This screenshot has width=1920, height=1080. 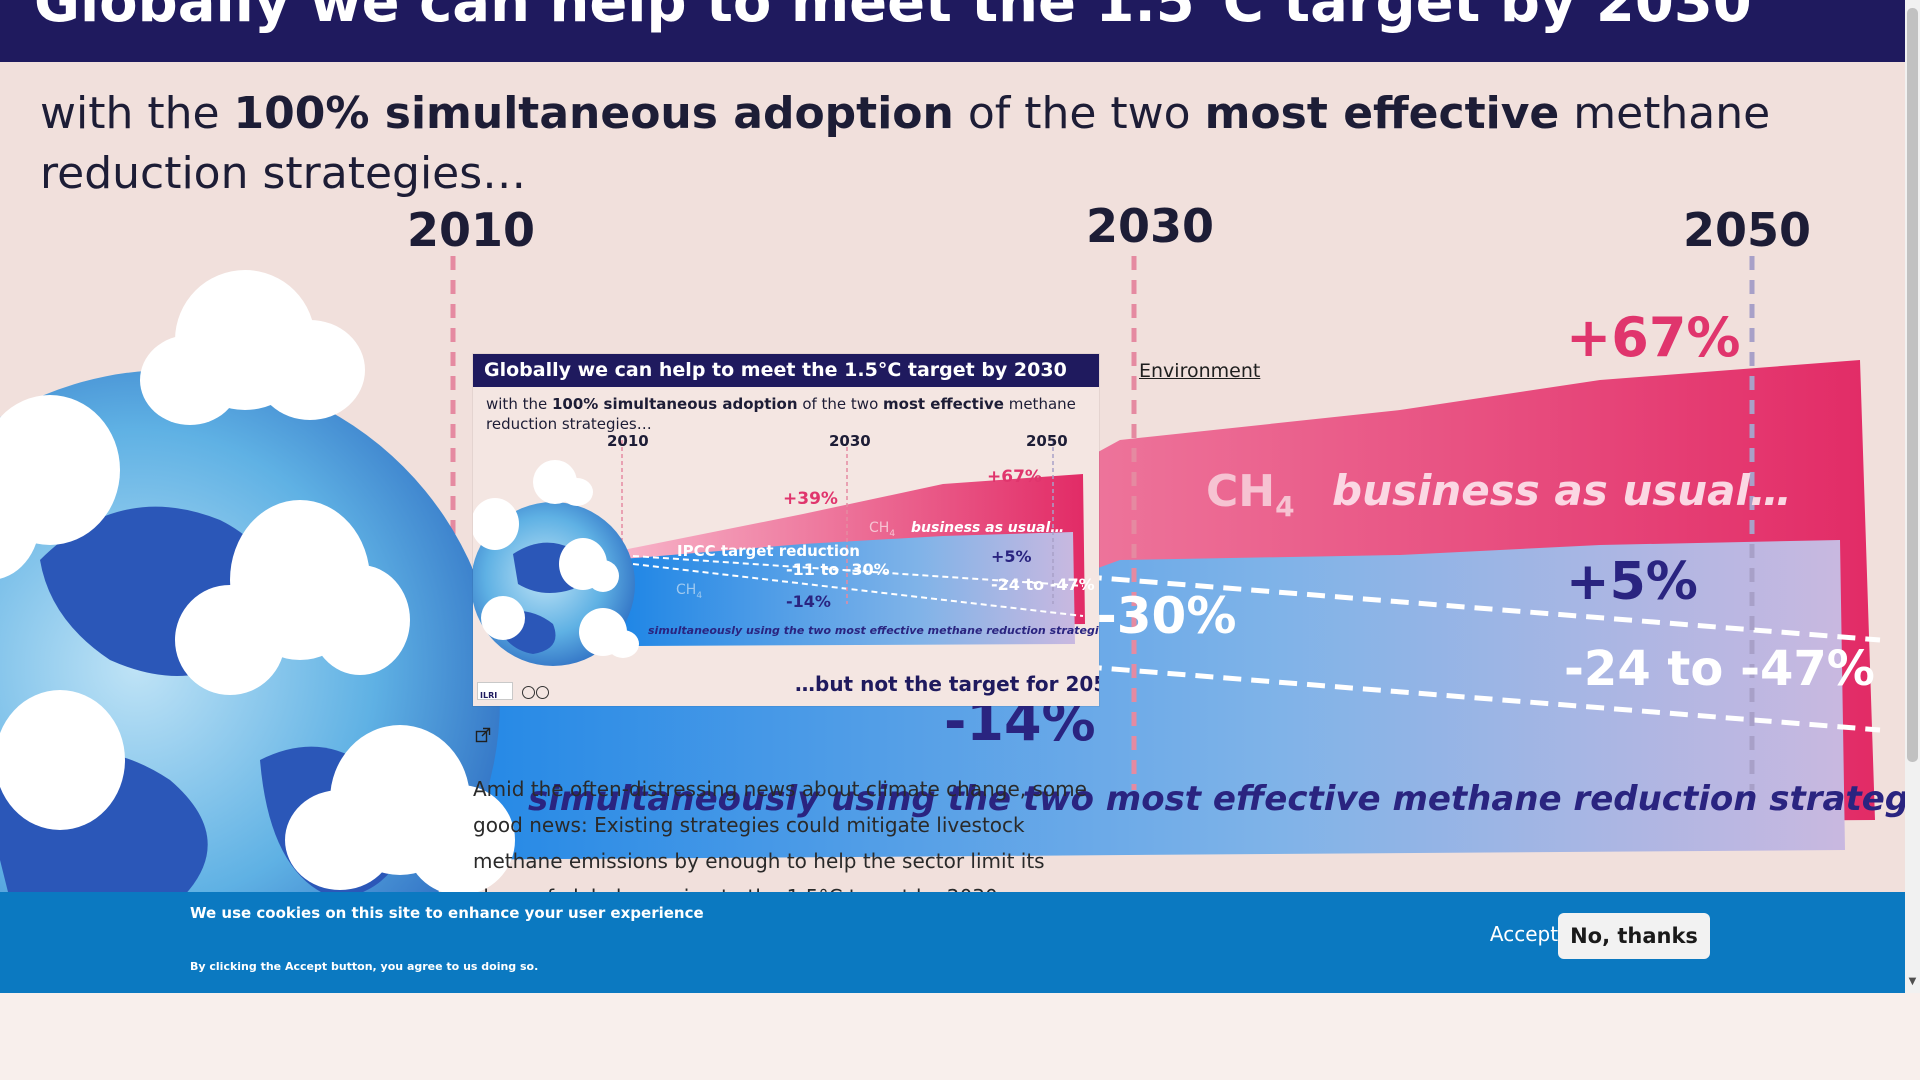 I want to click on card-label-14: -14%, so click(x=808, y=601).